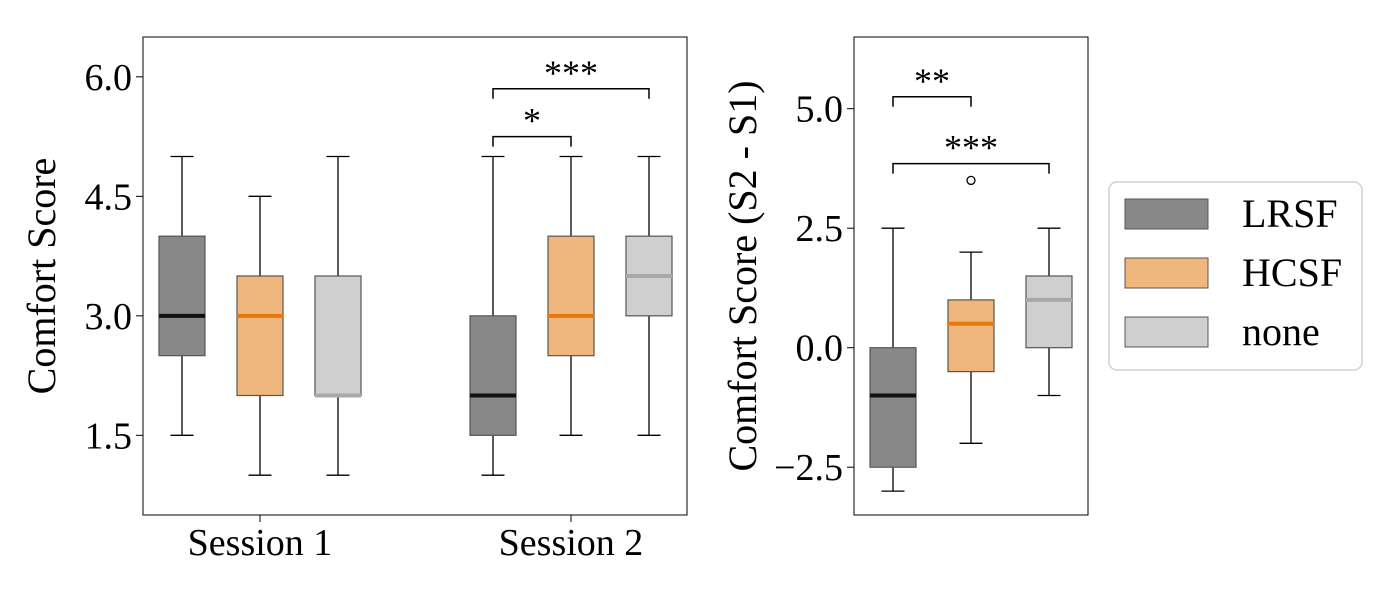 This screenshot has width=1400, height=600. What do you see at coordinates (820, 349) in the screenshot?
I see `y-tick-label: 0.0` at bounding box center [820, 349].